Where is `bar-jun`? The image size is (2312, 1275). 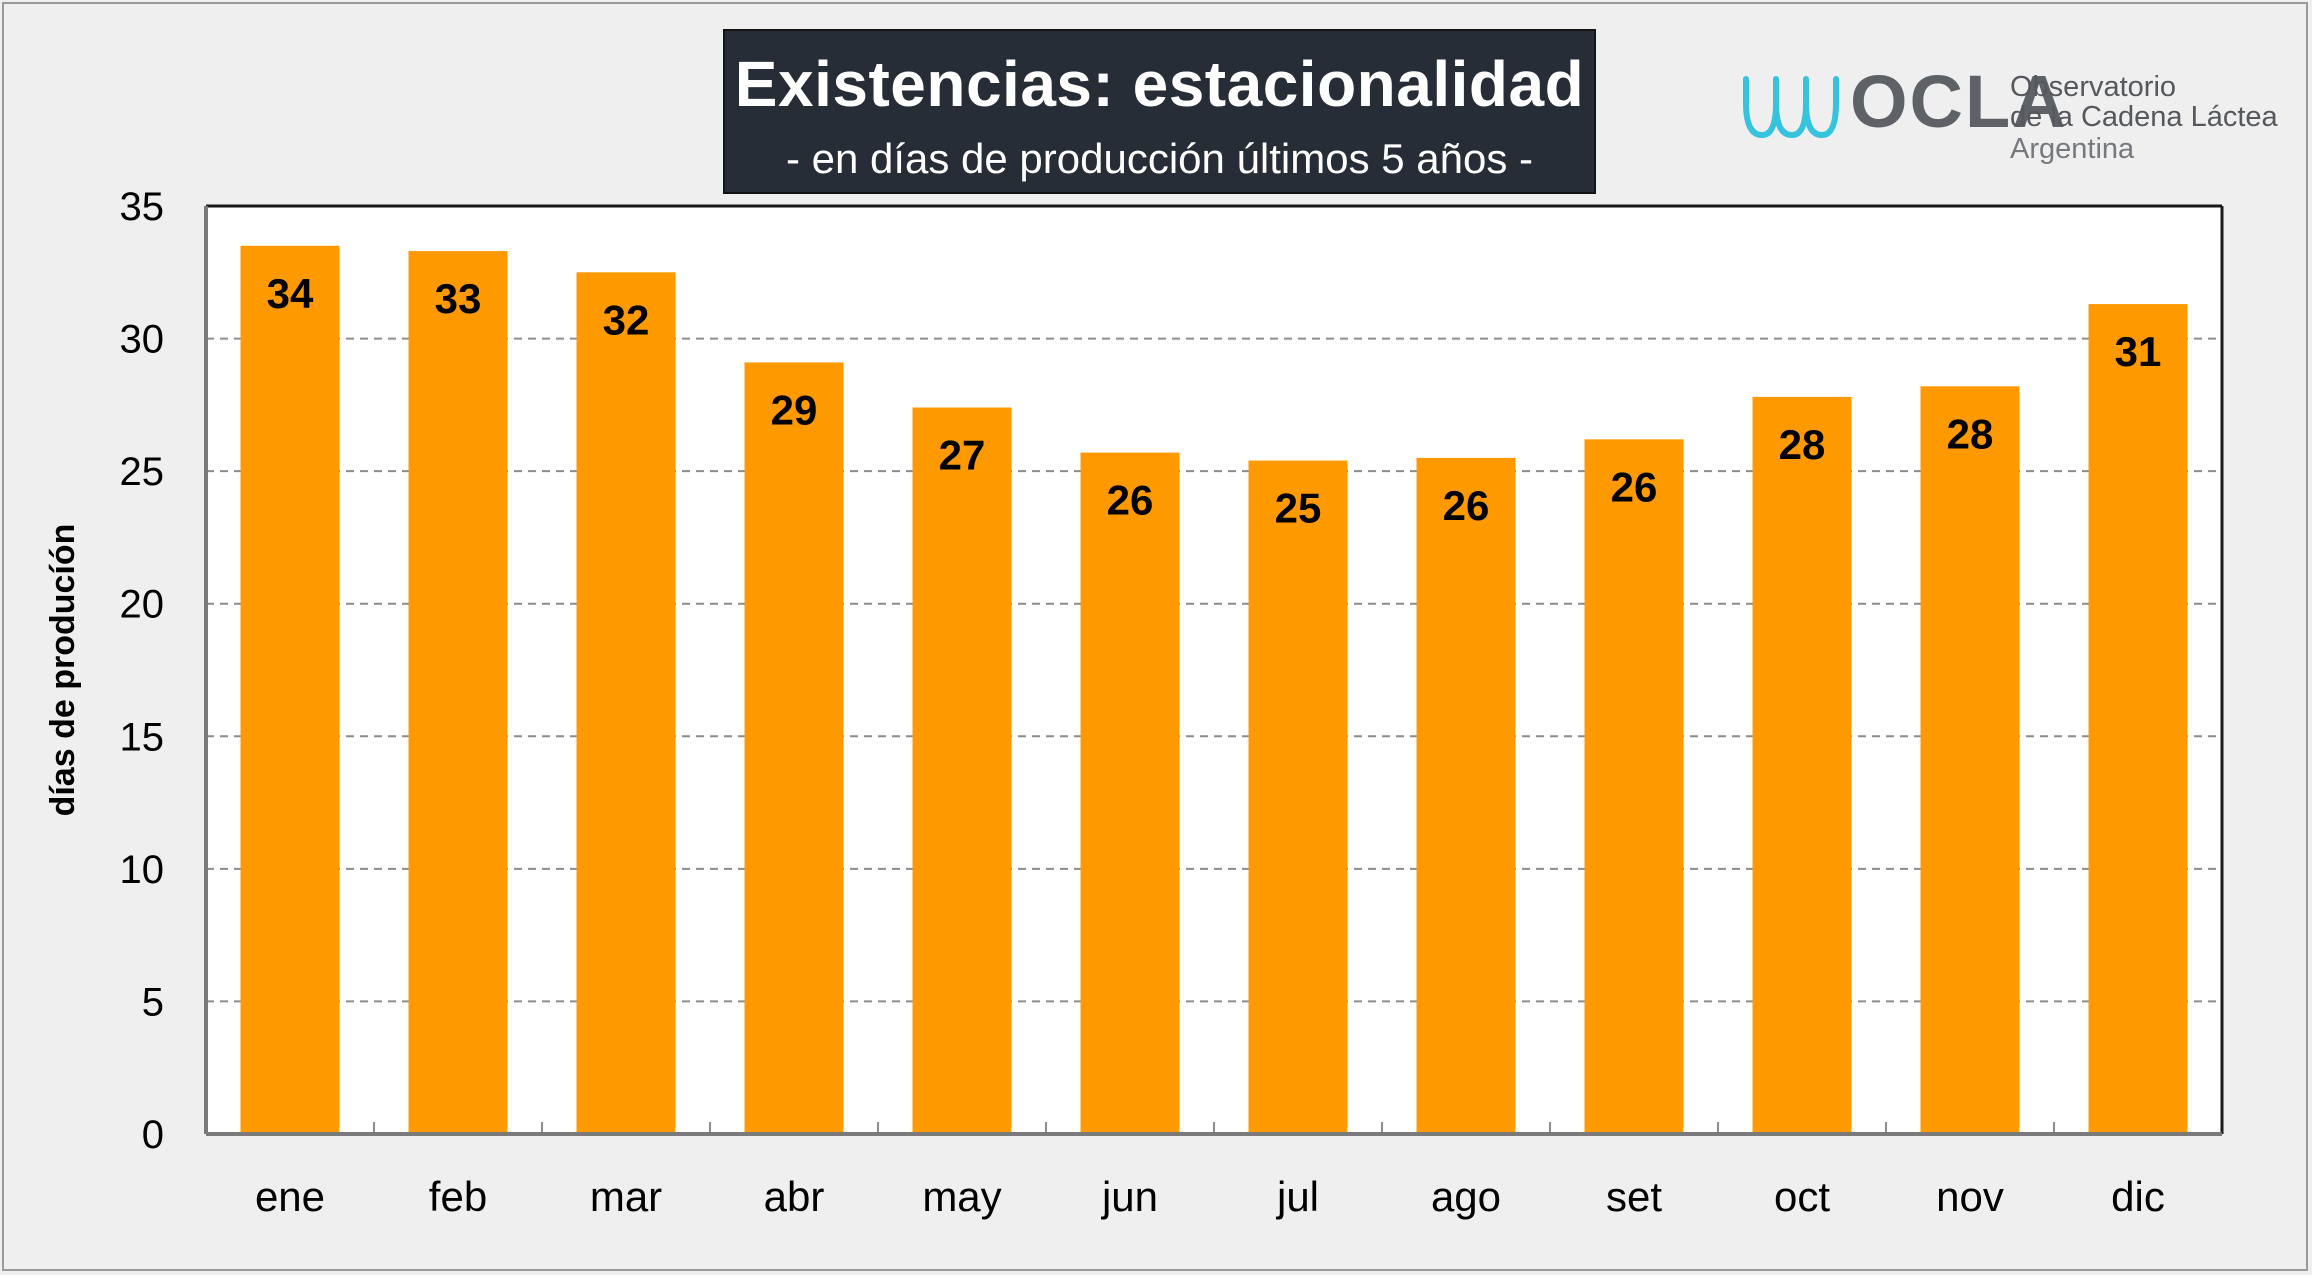
bar-jun is located at coordinates (1130, 793).